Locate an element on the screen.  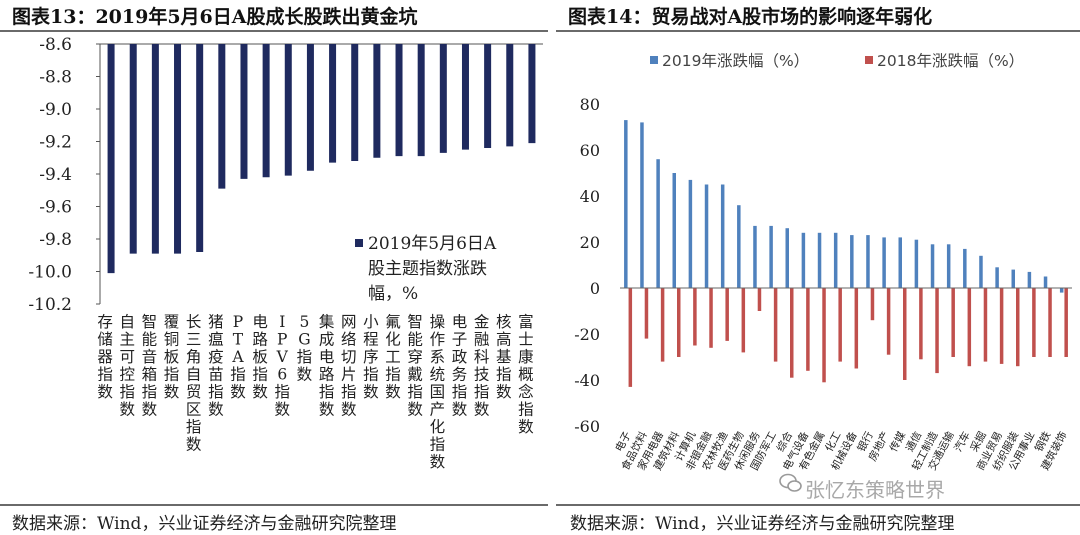
svg-text: 疫 is located at coordinates (216, 357).